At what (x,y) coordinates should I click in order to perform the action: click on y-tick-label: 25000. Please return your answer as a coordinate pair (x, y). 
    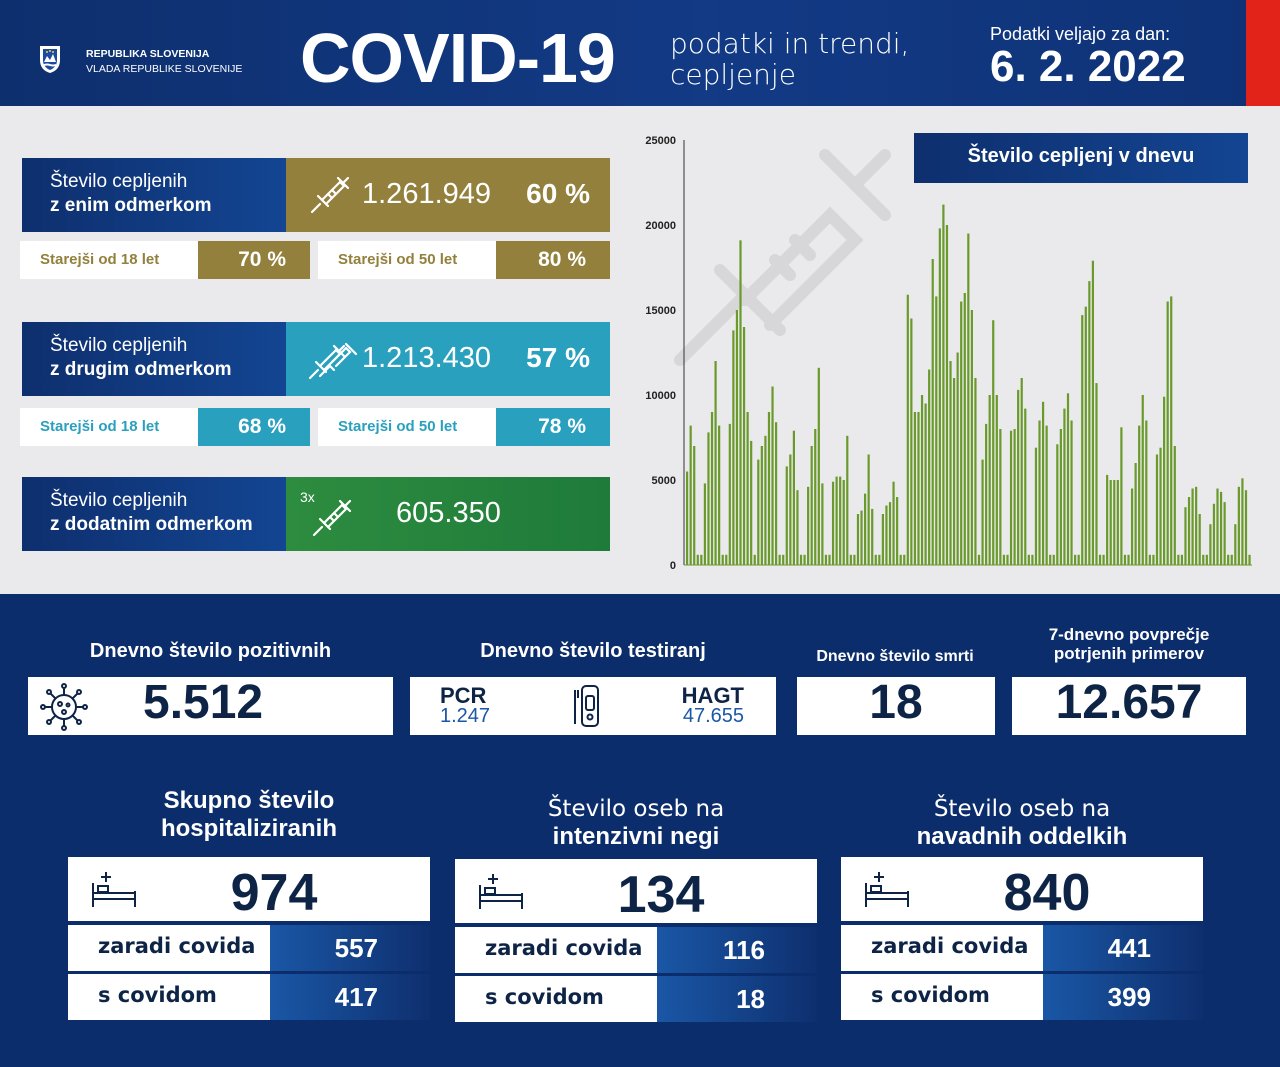
    Looking at the image, I should click on (660, 141).